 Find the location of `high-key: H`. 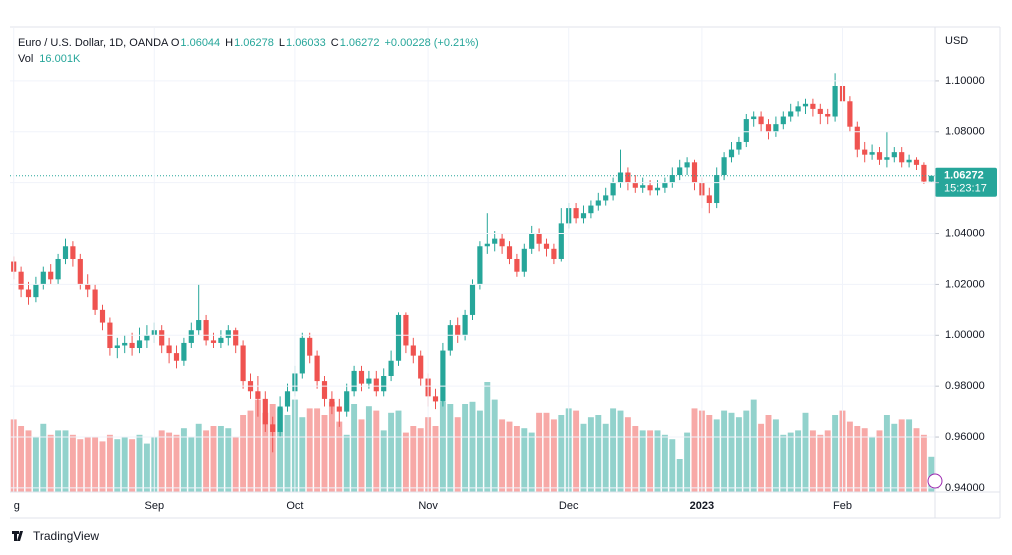

high-key: H is located at coordinates (229, 43).